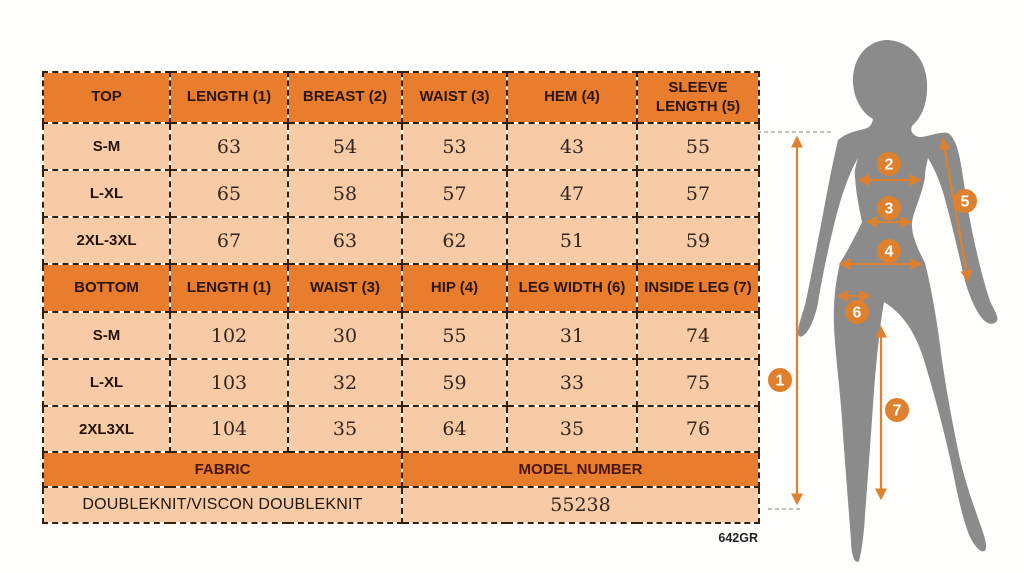  I want to click on size-label: 2XL-3XL, so click(106, 240).